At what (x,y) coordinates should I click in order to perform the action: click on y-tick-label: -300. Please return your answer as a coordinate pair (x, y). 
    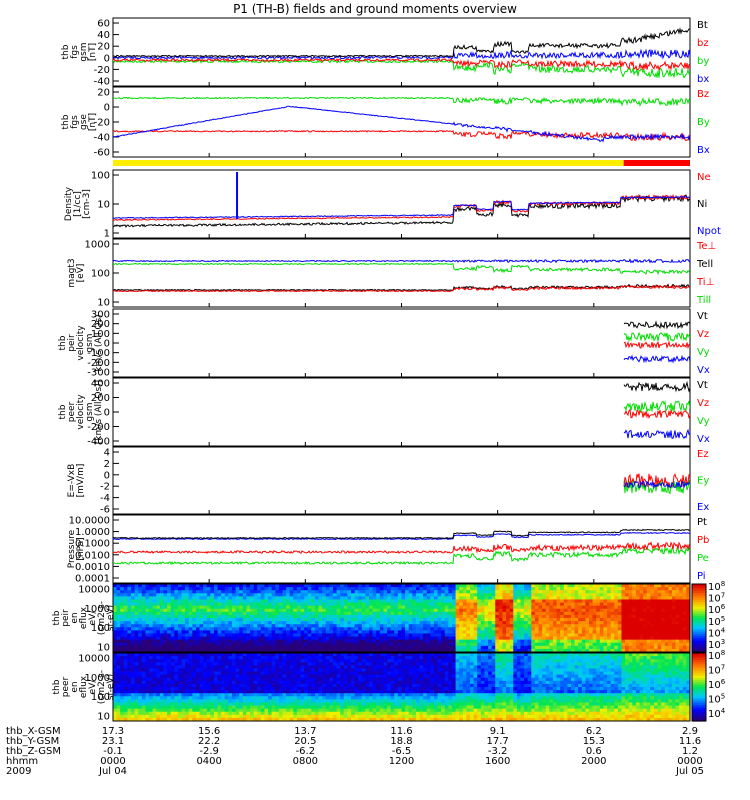
    Looking at the image, I should click on (98, 373).